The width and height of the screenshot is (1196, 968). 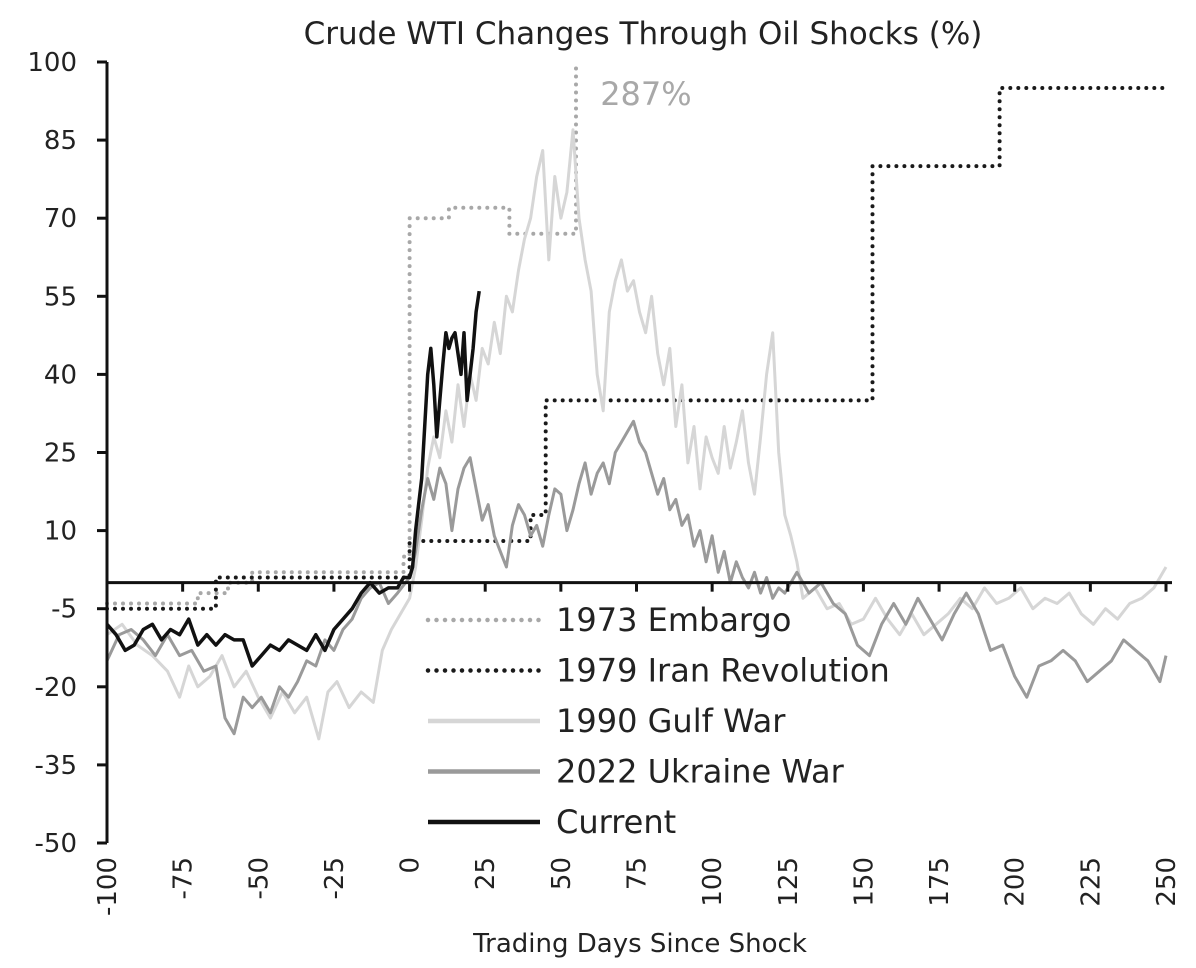 What do you see at coordinates (1016, 882) in the screenshot?
I see `x-tick-label: 200` at bounding box center [1016, 882].